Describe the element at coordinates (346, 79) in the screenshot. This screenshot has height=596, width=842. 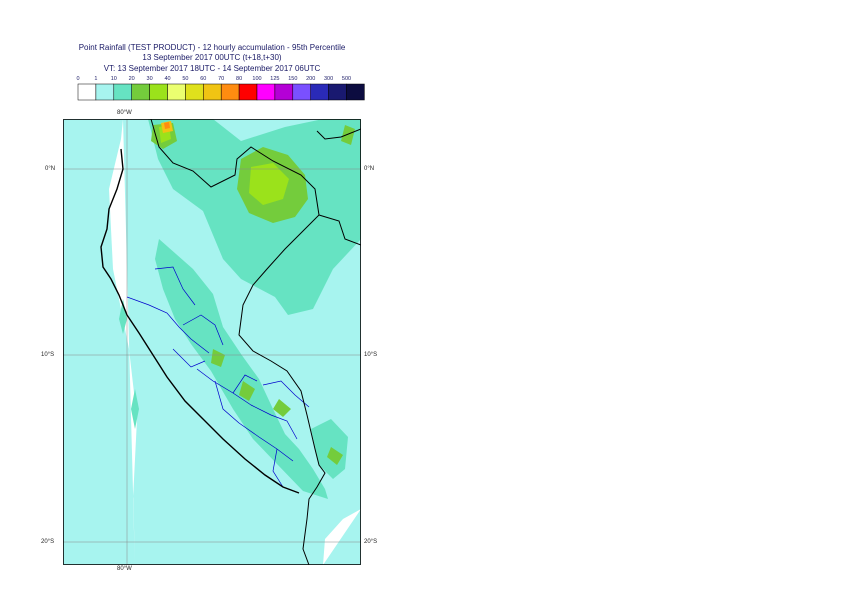
I see `colorbar-tick-label: 500` at that location.